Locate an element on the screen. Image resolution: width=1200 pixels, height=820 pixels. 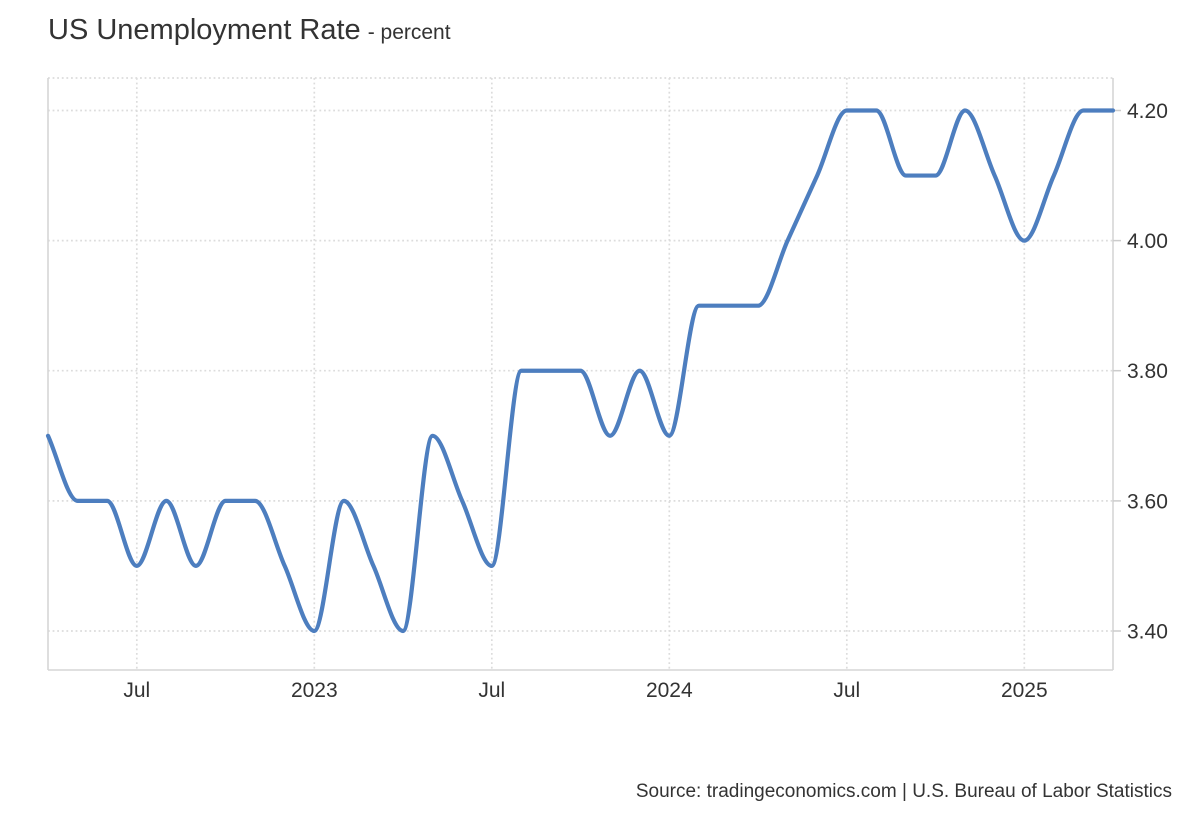
chart-header: US Unemployment Rate - percent is located at coordinates (249, 30).